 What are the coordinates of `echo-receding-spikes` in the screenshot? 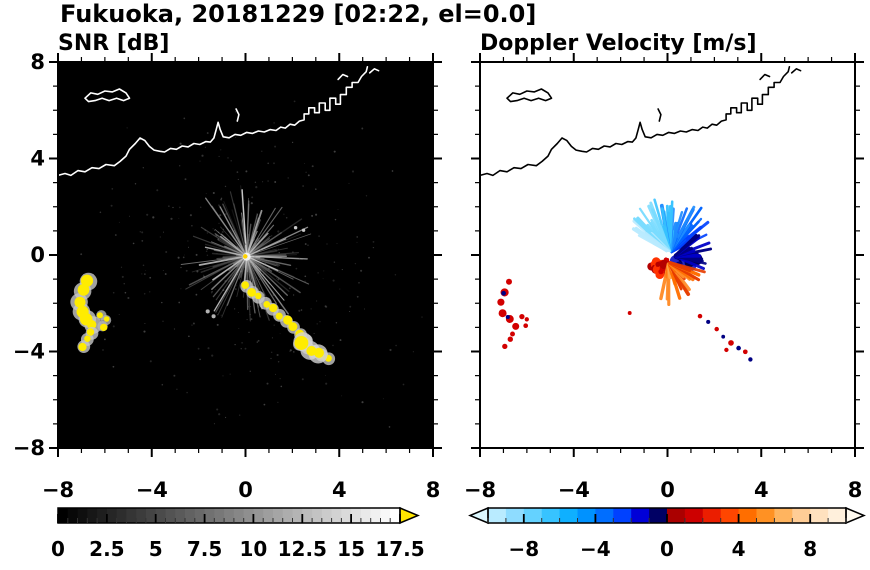 It's located at (693, 251).